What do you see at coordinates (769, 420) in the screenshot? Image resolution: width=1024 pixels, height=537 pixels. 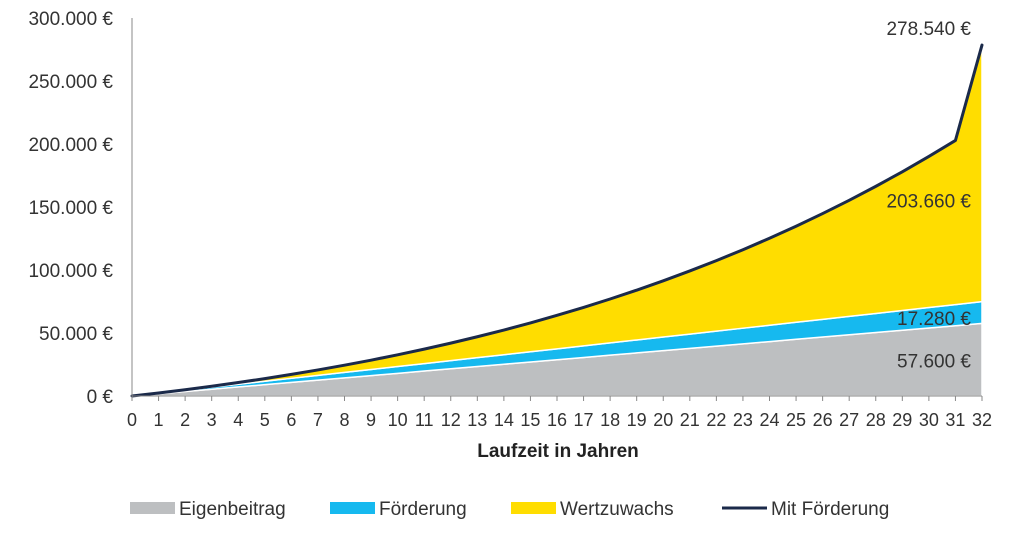 I see `x-tick-label: 24` at bounding box center [769, 420].